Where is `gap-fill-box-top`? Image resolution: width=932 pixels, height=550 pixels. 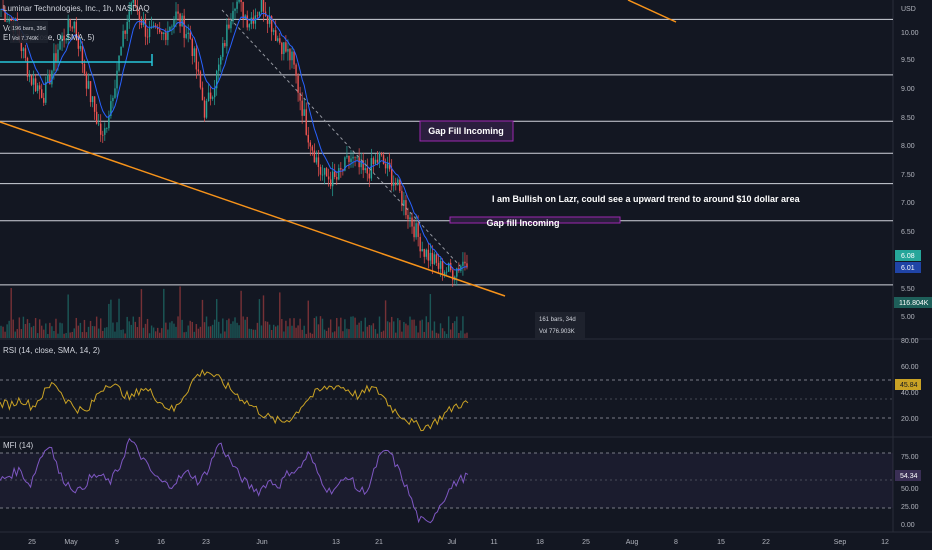
gap-fill-box-top is located at coordinates (466, 131).